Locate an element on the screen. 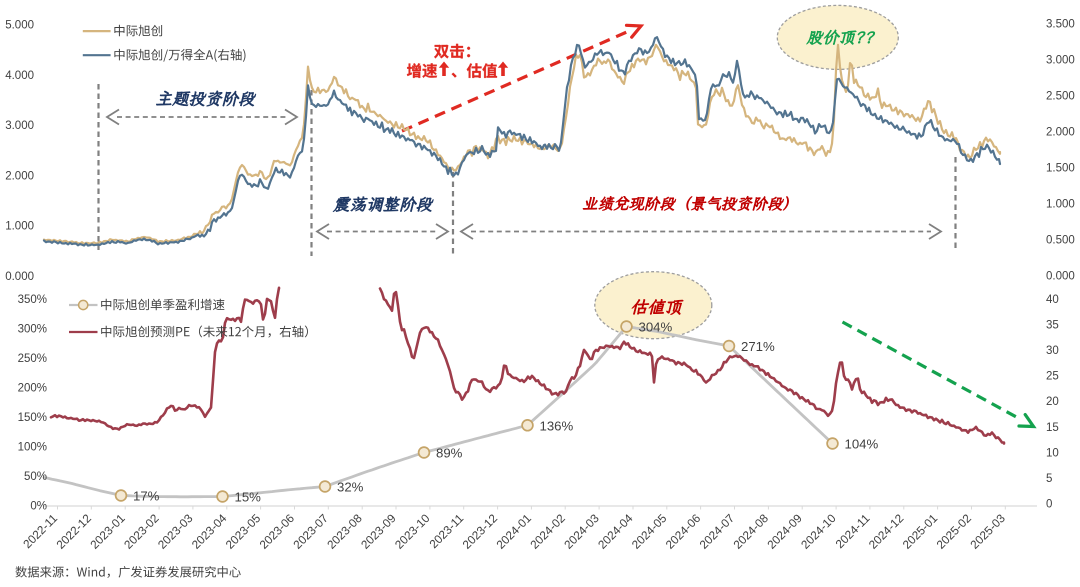  svg-text: 15% is located at coordinates (248, 497).